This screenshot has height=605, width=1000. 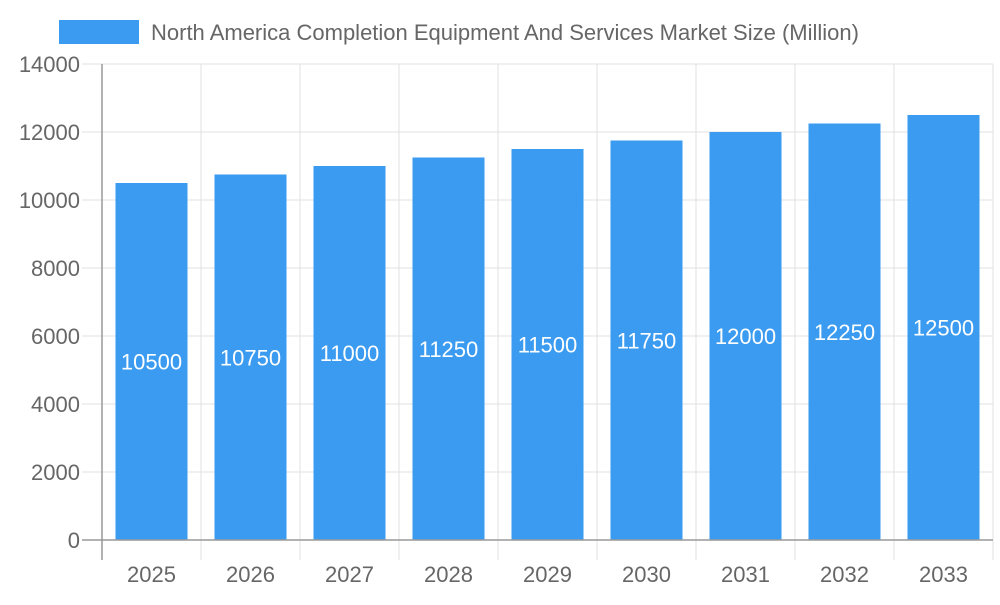 I want to click on y-tick-label: 8000, so click(x=55, y=268).